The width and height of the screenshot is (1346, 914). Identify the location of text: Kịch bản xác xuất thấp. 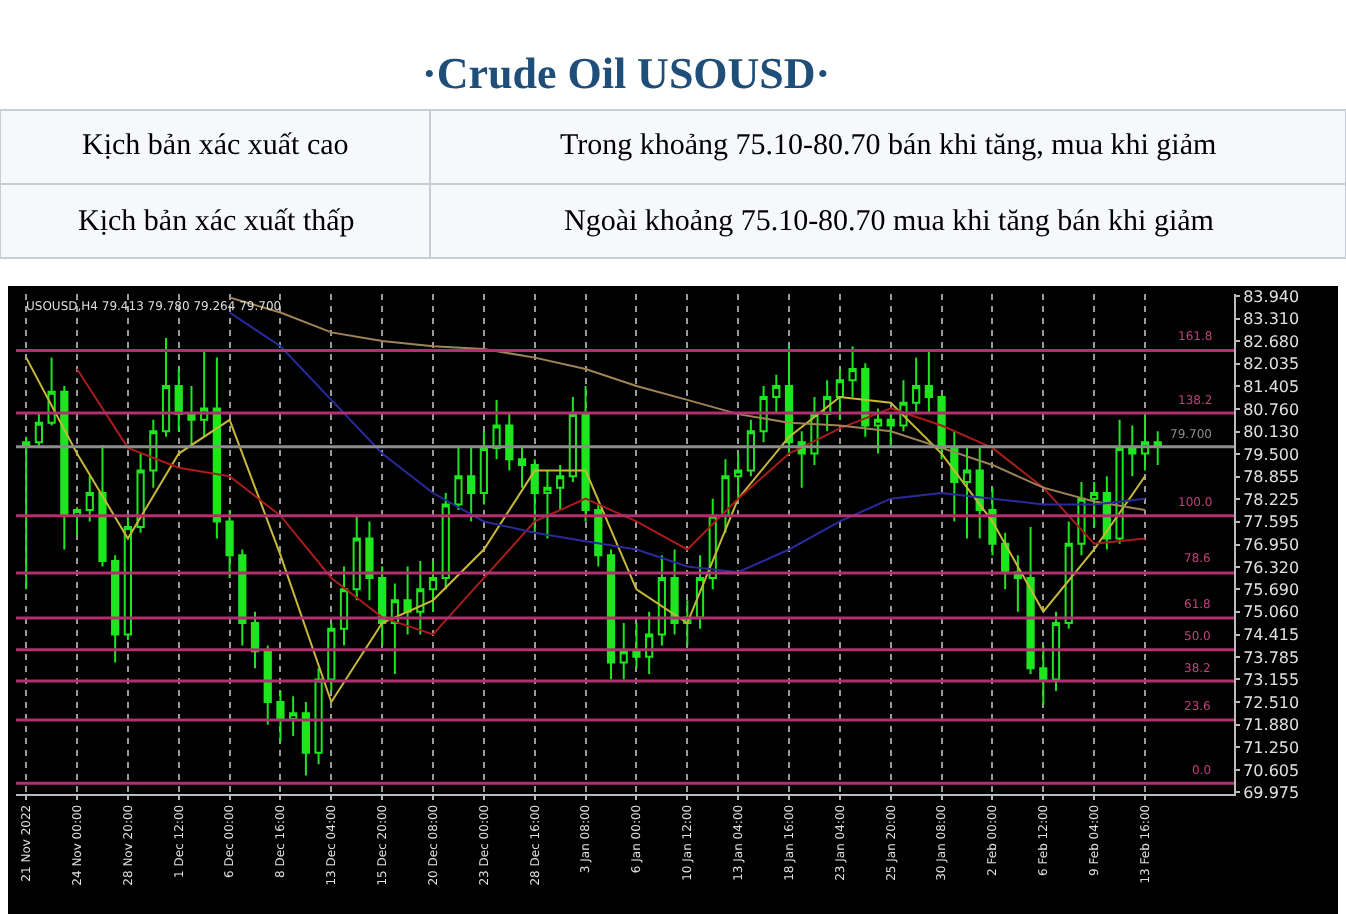
(216, 222).